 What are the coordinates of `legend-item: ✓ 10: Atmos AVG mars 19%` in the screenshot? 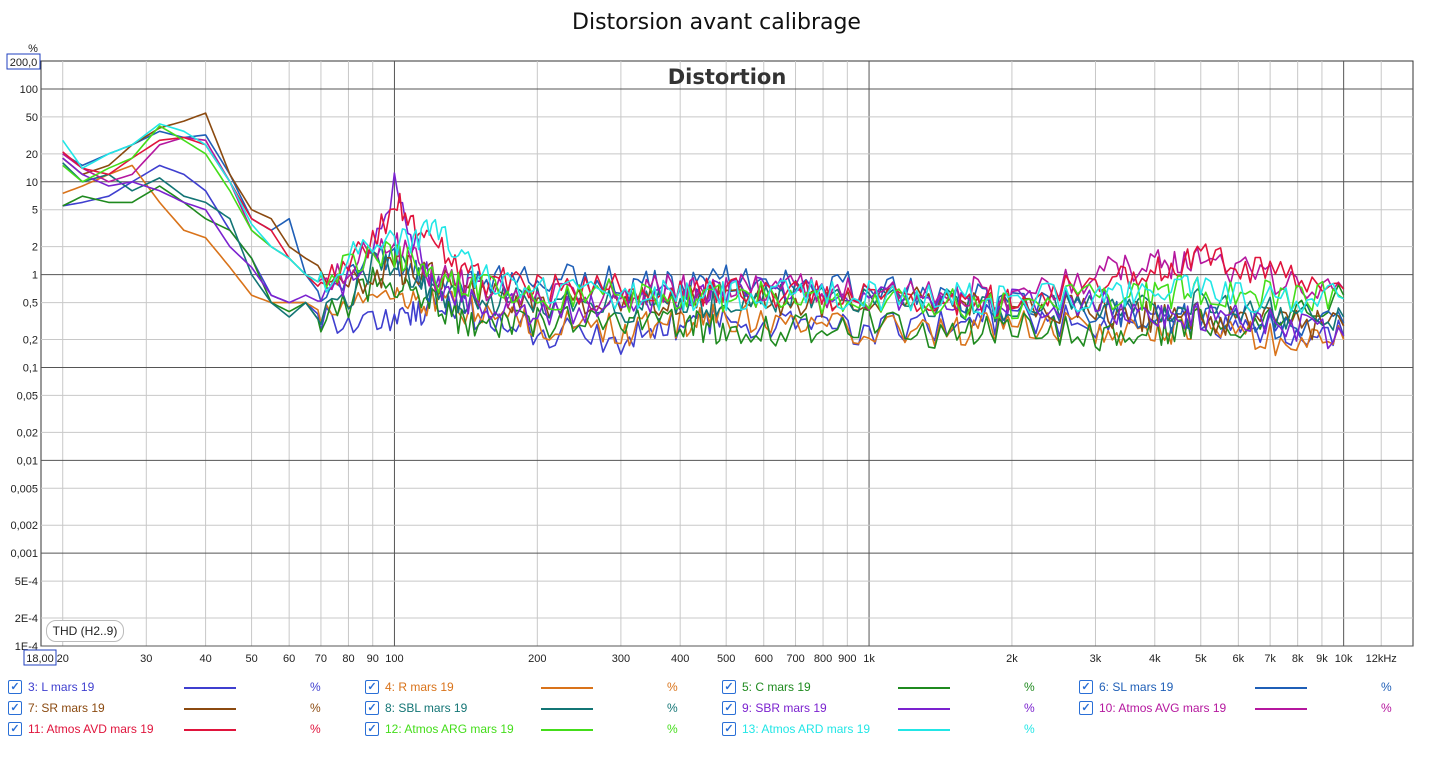 It's located at (1249, 709).